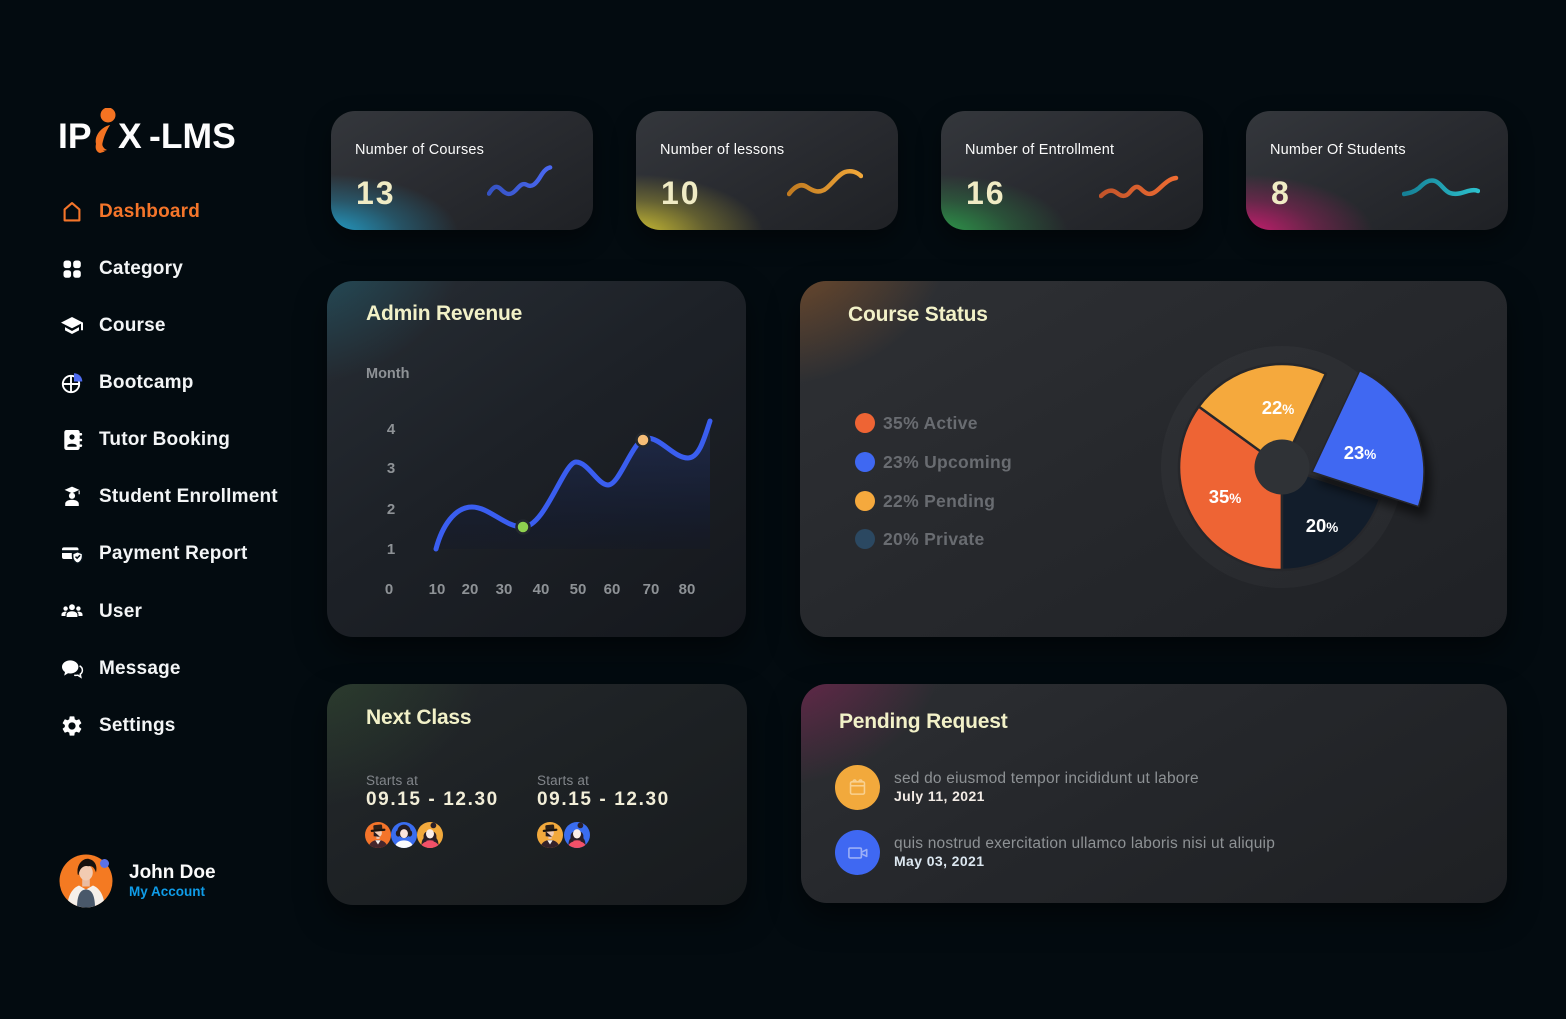  I want to click on svg-text: IP, so click(75, 136).